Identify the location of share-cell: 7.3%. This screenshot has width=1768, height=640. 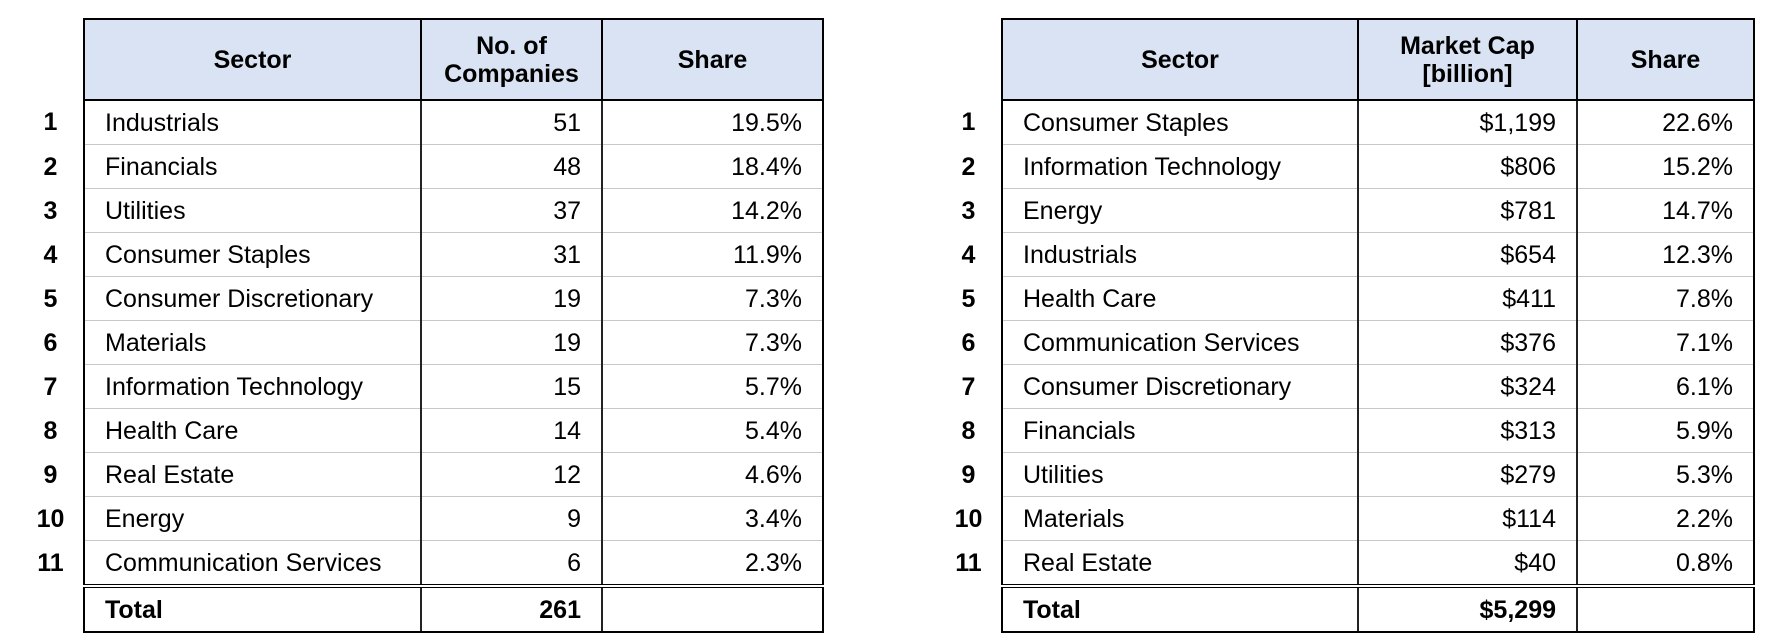
(712, 298).